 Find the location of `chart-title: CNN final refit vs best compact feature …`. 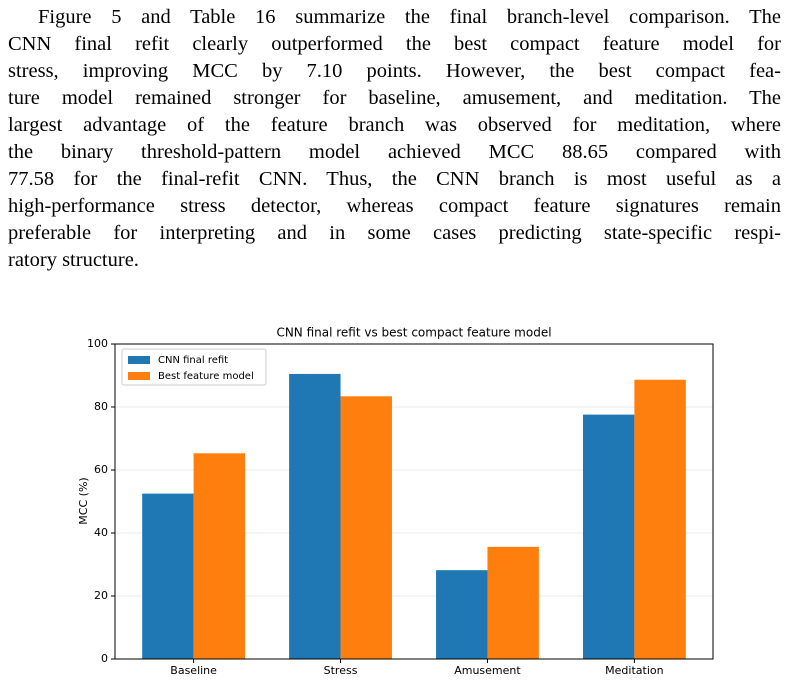

chart-title: CNN final refit vs best compact feature … is located at coordinates (413, 333).